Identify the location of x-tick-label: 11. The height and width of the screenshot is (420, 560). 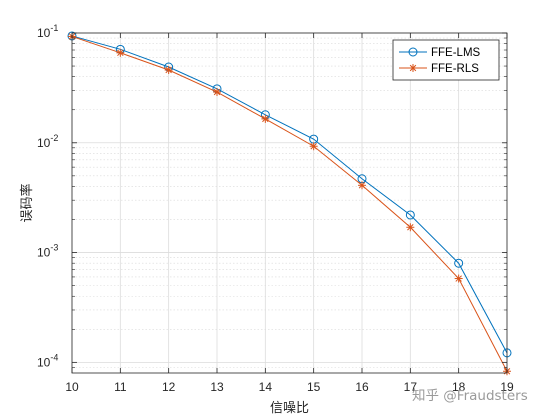
(120, 387).